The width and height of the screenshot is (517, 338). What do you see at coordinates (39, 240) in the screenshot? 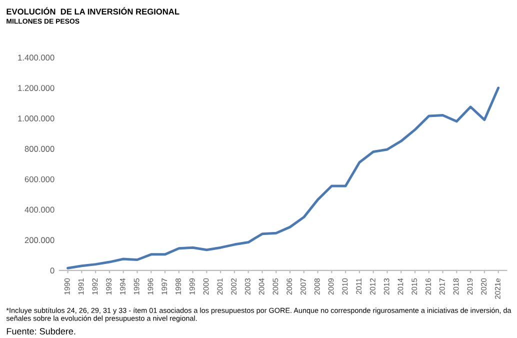
I see `y-tick-label: 200.000` at bounding box center [39, 240].